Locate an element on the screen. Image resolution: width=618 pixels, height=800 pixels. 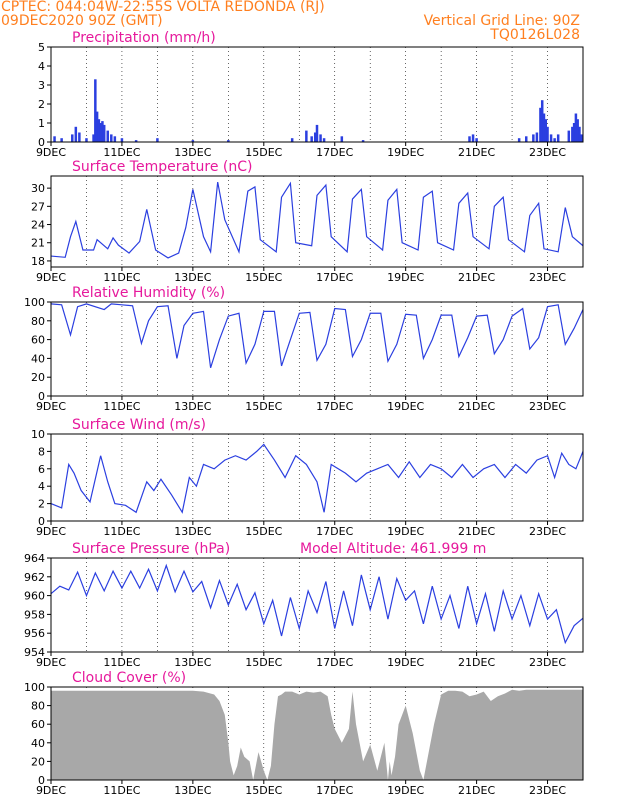
y-tick-label: 956 is located at coordinates (34, 633).